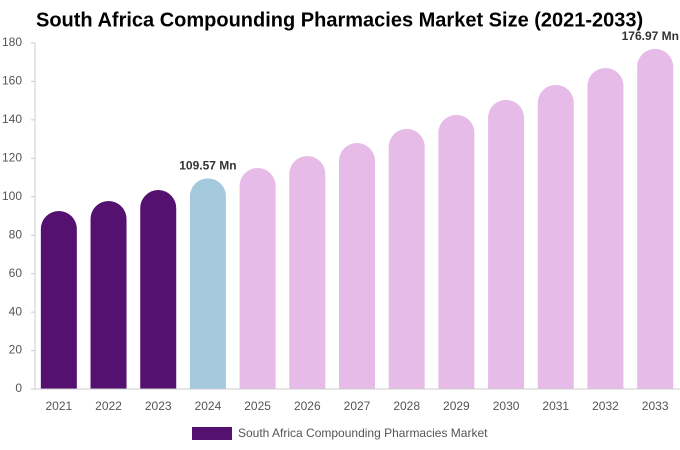 The width and height of the screenshot is (680, 450). Describe the element at coordinates (158, 406) in the screenshot. I see `x-tick-label: 2023` at that location.